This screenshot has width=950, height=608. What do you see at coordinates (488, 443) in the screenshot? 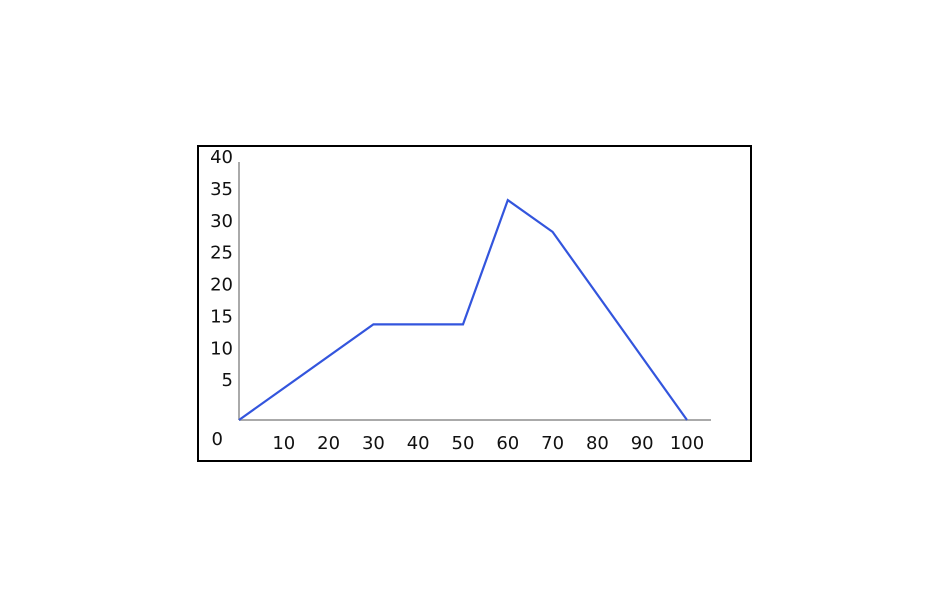
I see `x-tick-labels: 10 20 30 40 50 60 70 80 90 100` at bounding box center [488, 443].